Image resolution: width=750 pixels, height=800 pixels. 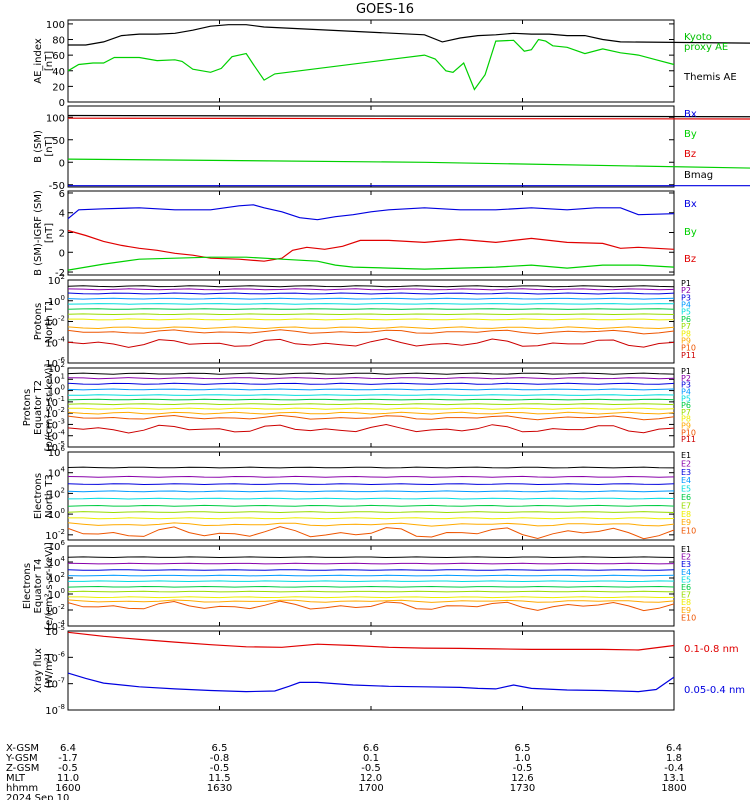 I want to click on axis-value: 11.0, so click(x=68, y=778).